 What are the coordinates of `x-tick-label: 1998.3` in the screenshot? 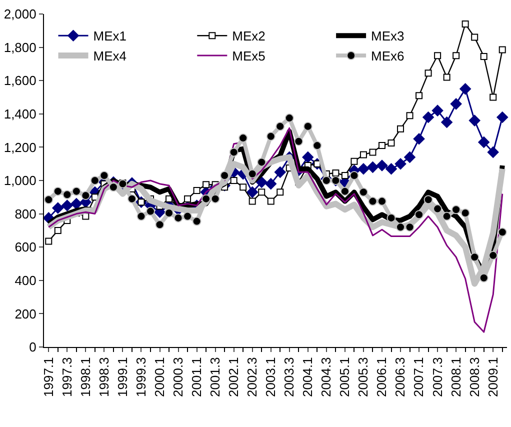 It's located at (104, 377).